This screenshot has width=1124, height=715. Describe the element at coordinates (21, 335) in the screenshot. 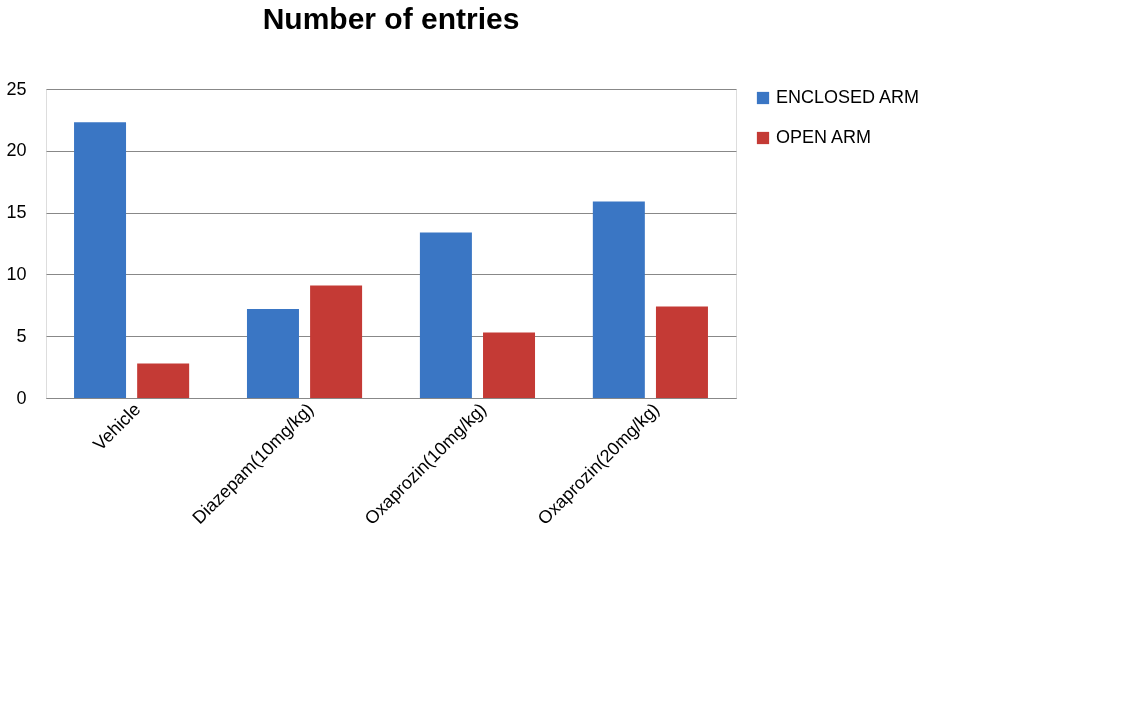

I see `y-tick-label: 5` at that location.